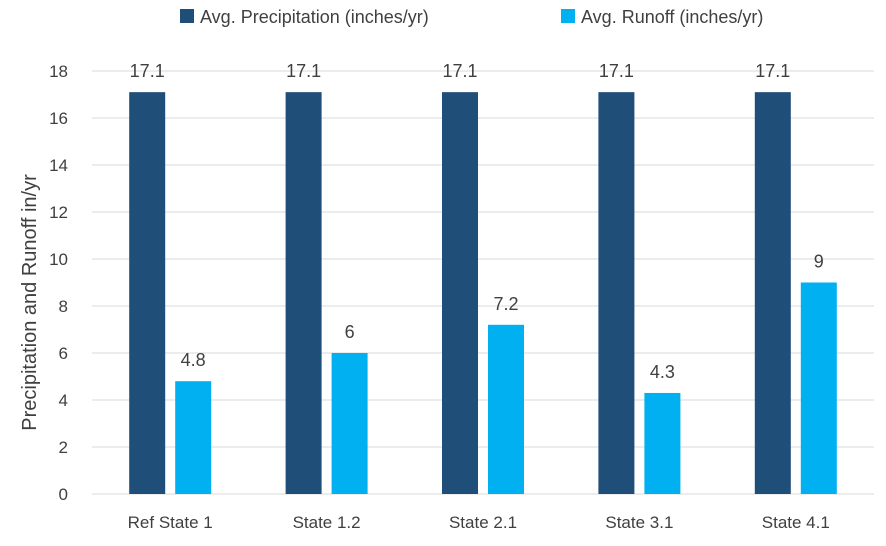  Describe the element at coordinates (193, 360) in the screenshot. I see `data-label: 4.8` at that location.